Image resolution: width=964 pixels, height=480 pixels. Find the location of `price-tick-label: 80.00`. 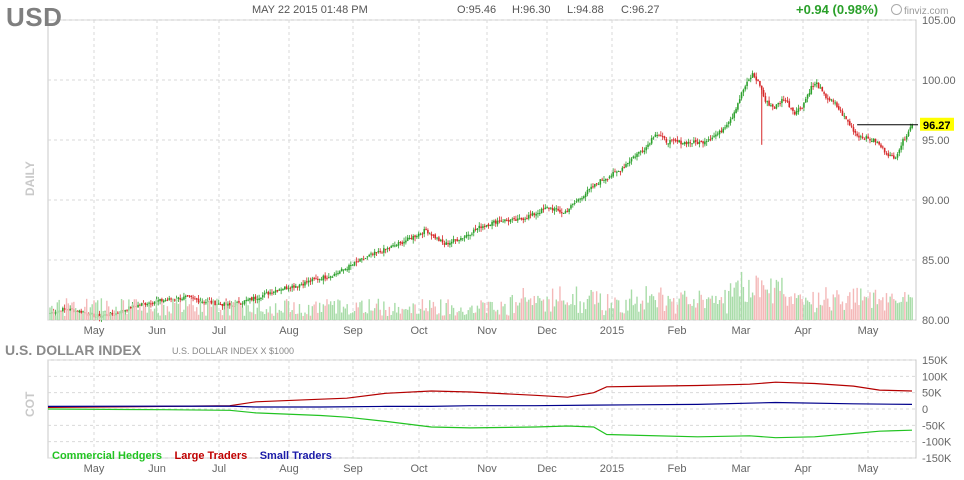

price-tick-label: 80.00 is located at coordinates (936, 321).